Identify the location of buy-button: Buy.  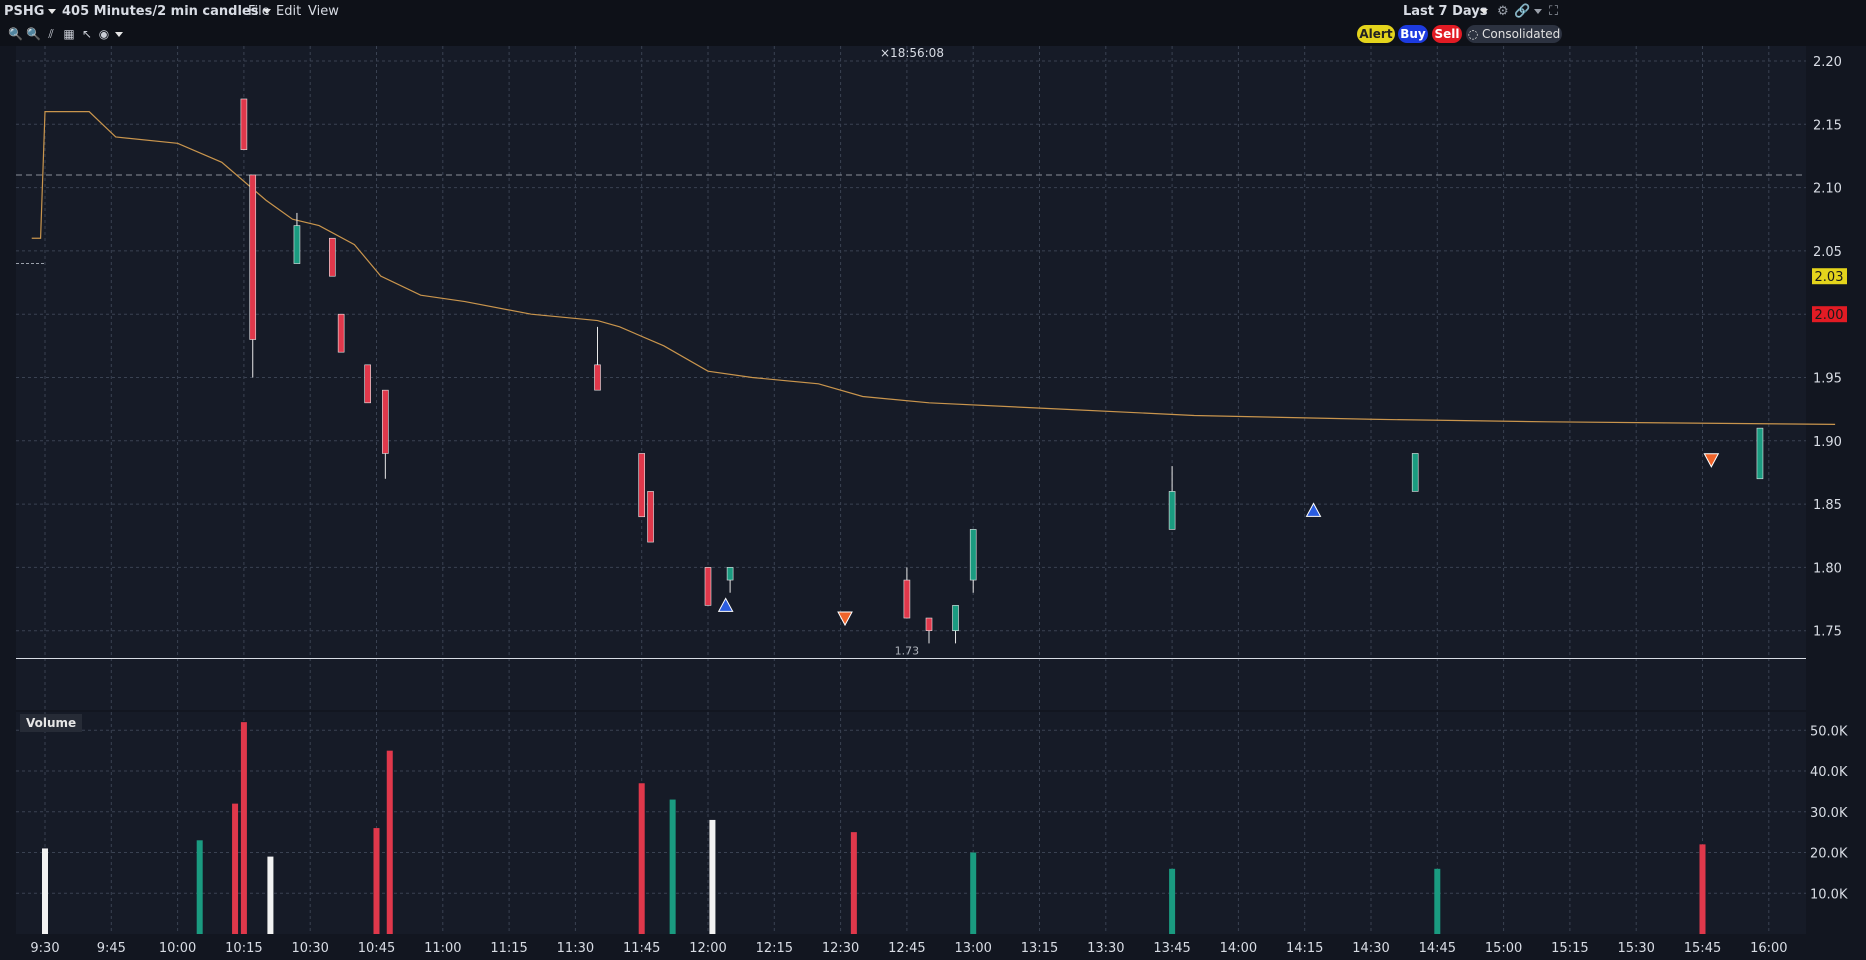
(1413, 34).